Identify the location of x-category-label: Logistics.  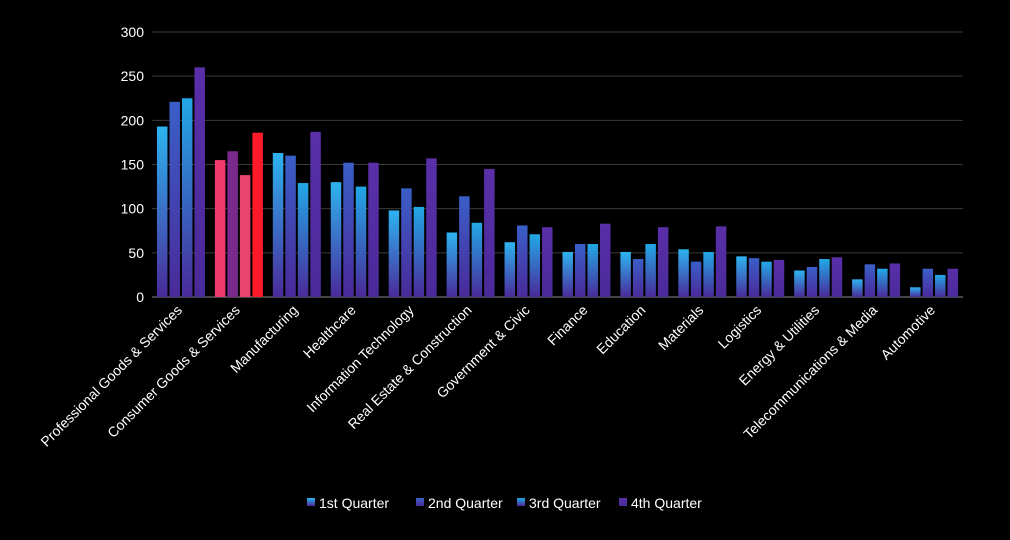
(740, 327).